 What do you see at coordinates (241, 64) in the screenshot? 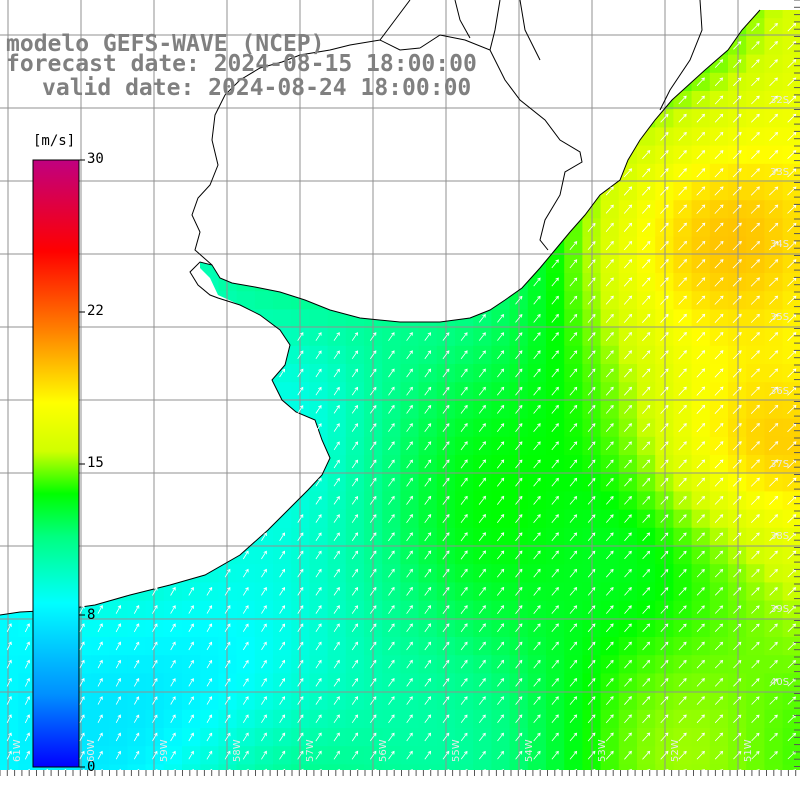
I see `forecast-date: forecast date: 2024-08-15 18:00:00` at bounding box center [241, 64].